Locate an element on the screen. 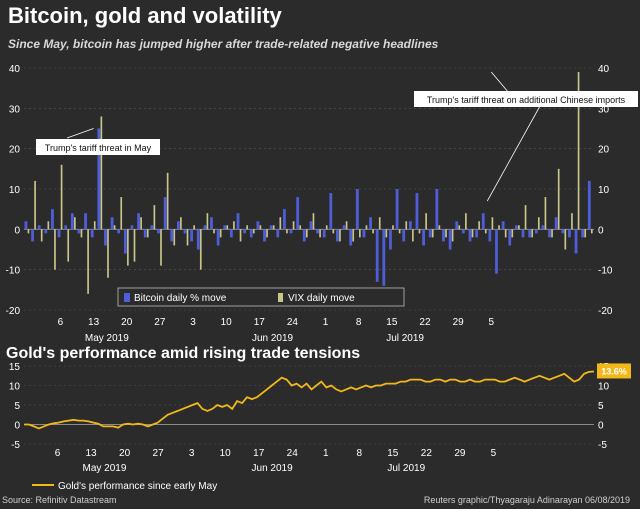 Image resolution: width=640 pixels, height=509 pixels. x-tick-label: 13 is located at coordinates (91, 453).